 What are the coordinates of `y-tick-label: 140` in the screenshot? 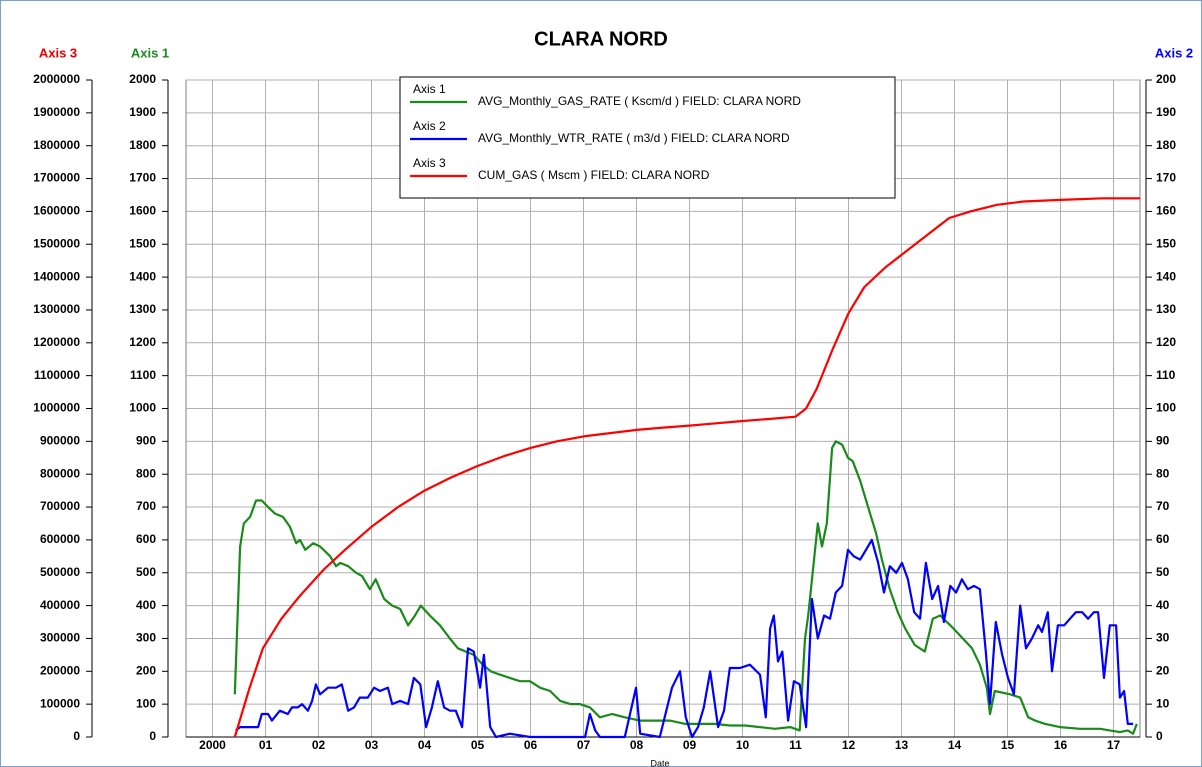 It's located at (1166, 276).